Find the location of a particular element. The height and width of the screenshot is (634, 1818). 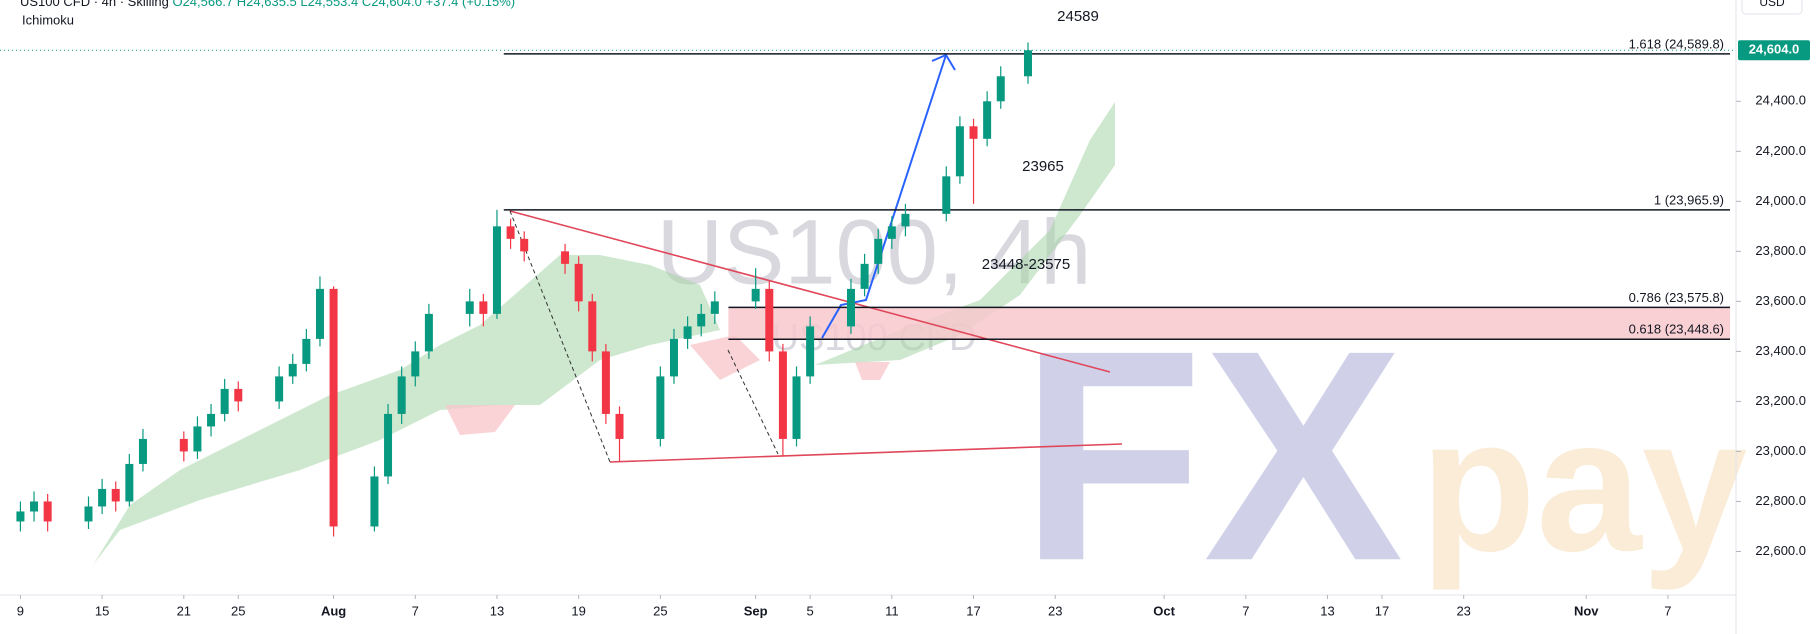

logo-fx: FX is located at coordinates (1212, 455).